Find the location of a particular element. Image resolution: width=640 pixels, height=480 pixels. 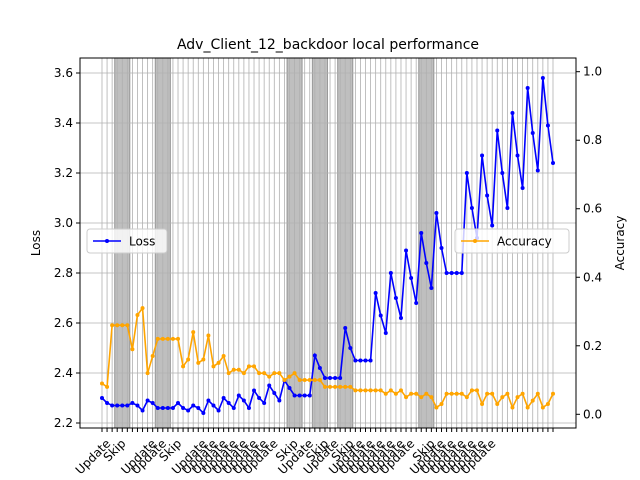

right-y-tick-label: 0.0 is located at coordinates (592, 414).